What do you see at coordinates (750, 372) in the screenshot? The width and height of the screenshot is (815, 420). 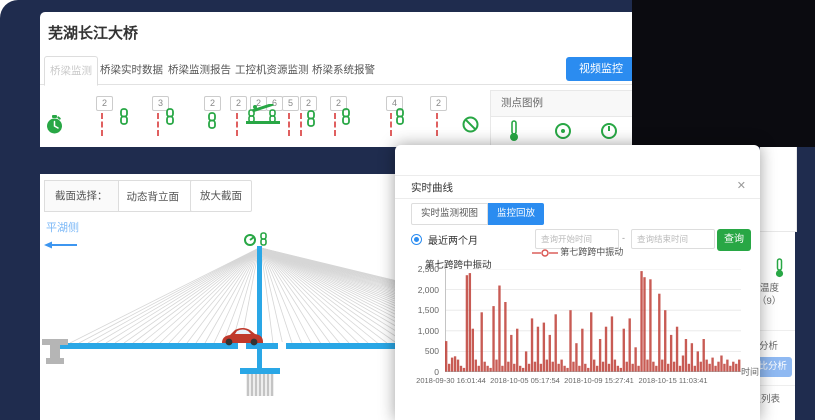 I see `x-axis-label: 时间` at bounding box center [750, 372].